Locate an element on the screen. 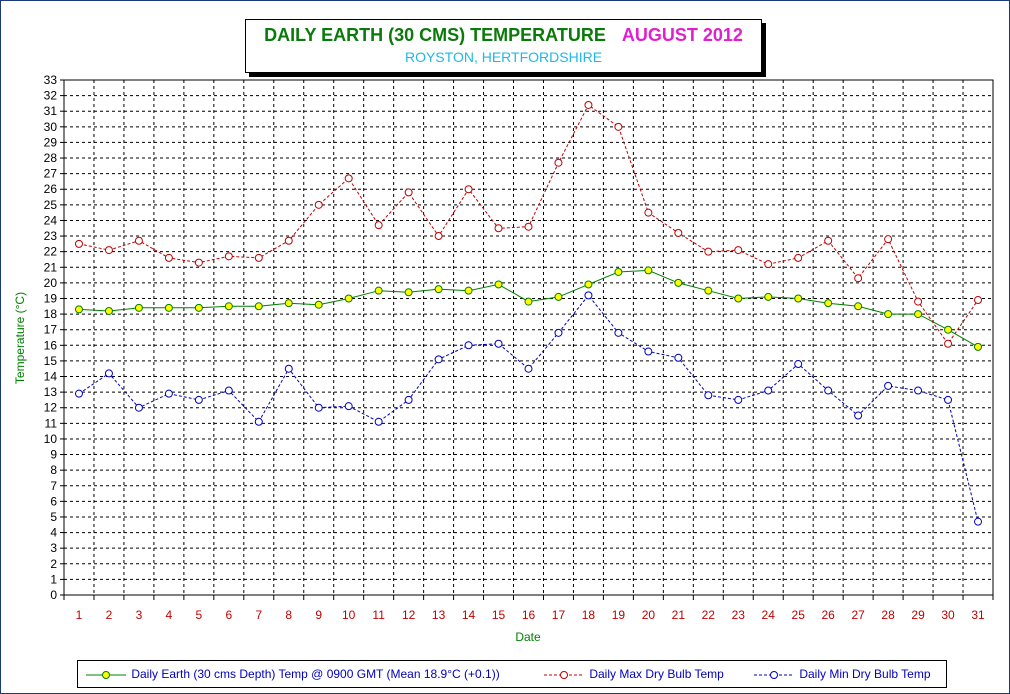 The image size is (1010, 694). x-tick-label: 25 is located at coordinates (799, 615).